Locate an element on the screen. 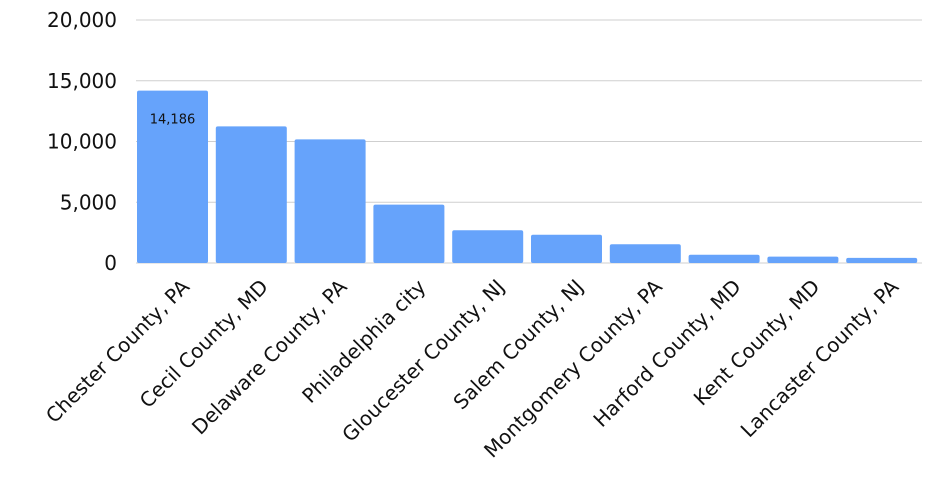 This screenshot has width=934, height=500. x-category-label: Salem County, NJ is located at coordinates (518, 345).